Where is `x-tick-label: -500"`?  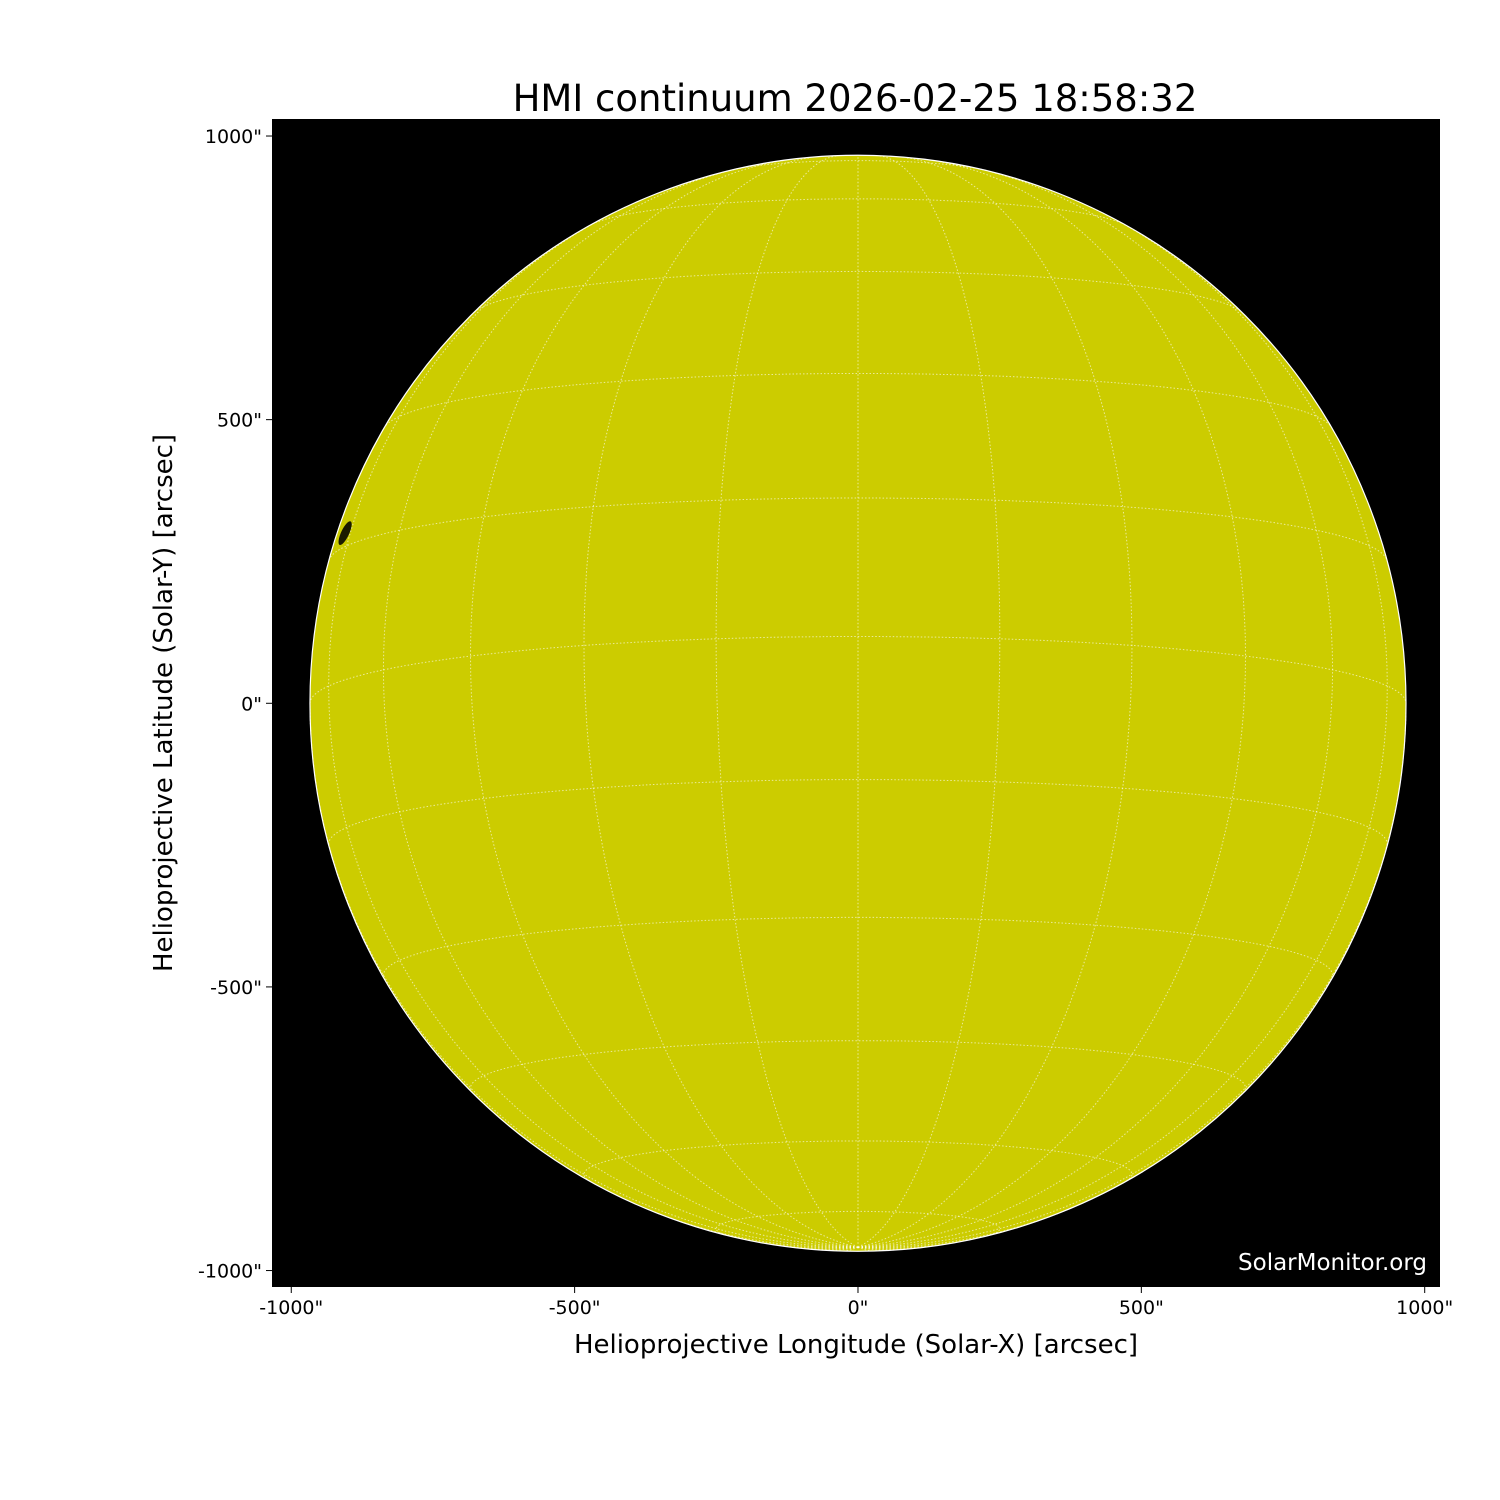
x-tick-label: -500" is located at coordinates (575, 1308).